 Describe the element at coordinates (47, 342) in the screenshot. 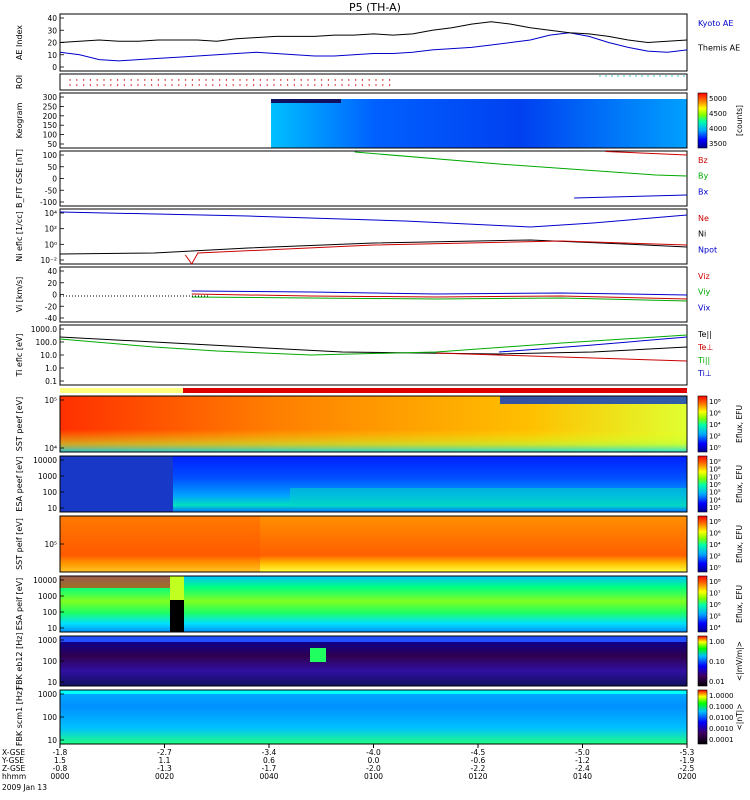

I see `ytick-label: 100.0` at that location.